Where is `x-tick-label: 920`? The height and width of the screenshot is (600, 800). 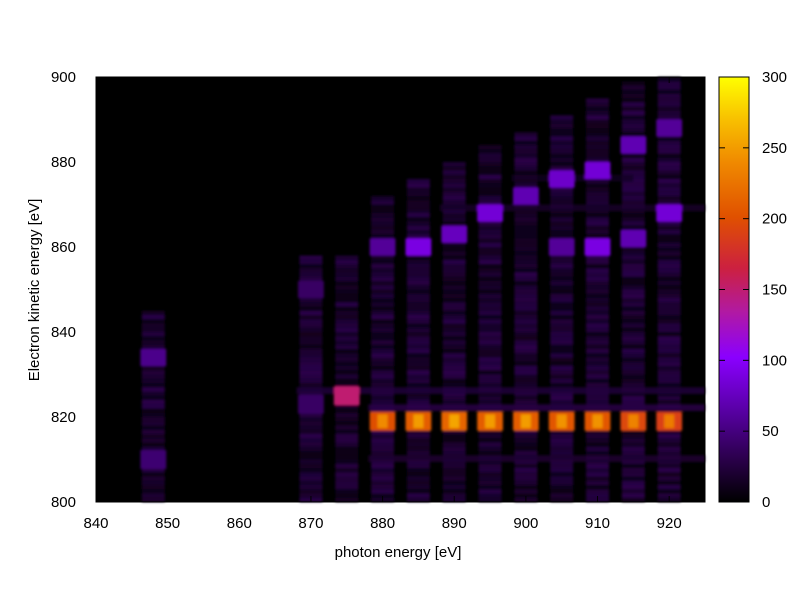 x-tick-label: 920 is located at coordinates (669, 523).